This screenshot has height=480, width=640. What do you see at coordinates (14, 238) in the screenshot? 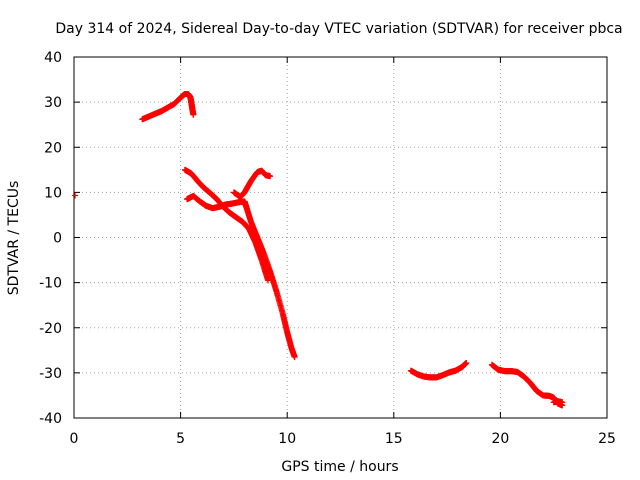
I see `y-axis-label: SDTVAR / TECUs` at bounding box center [14, 238].